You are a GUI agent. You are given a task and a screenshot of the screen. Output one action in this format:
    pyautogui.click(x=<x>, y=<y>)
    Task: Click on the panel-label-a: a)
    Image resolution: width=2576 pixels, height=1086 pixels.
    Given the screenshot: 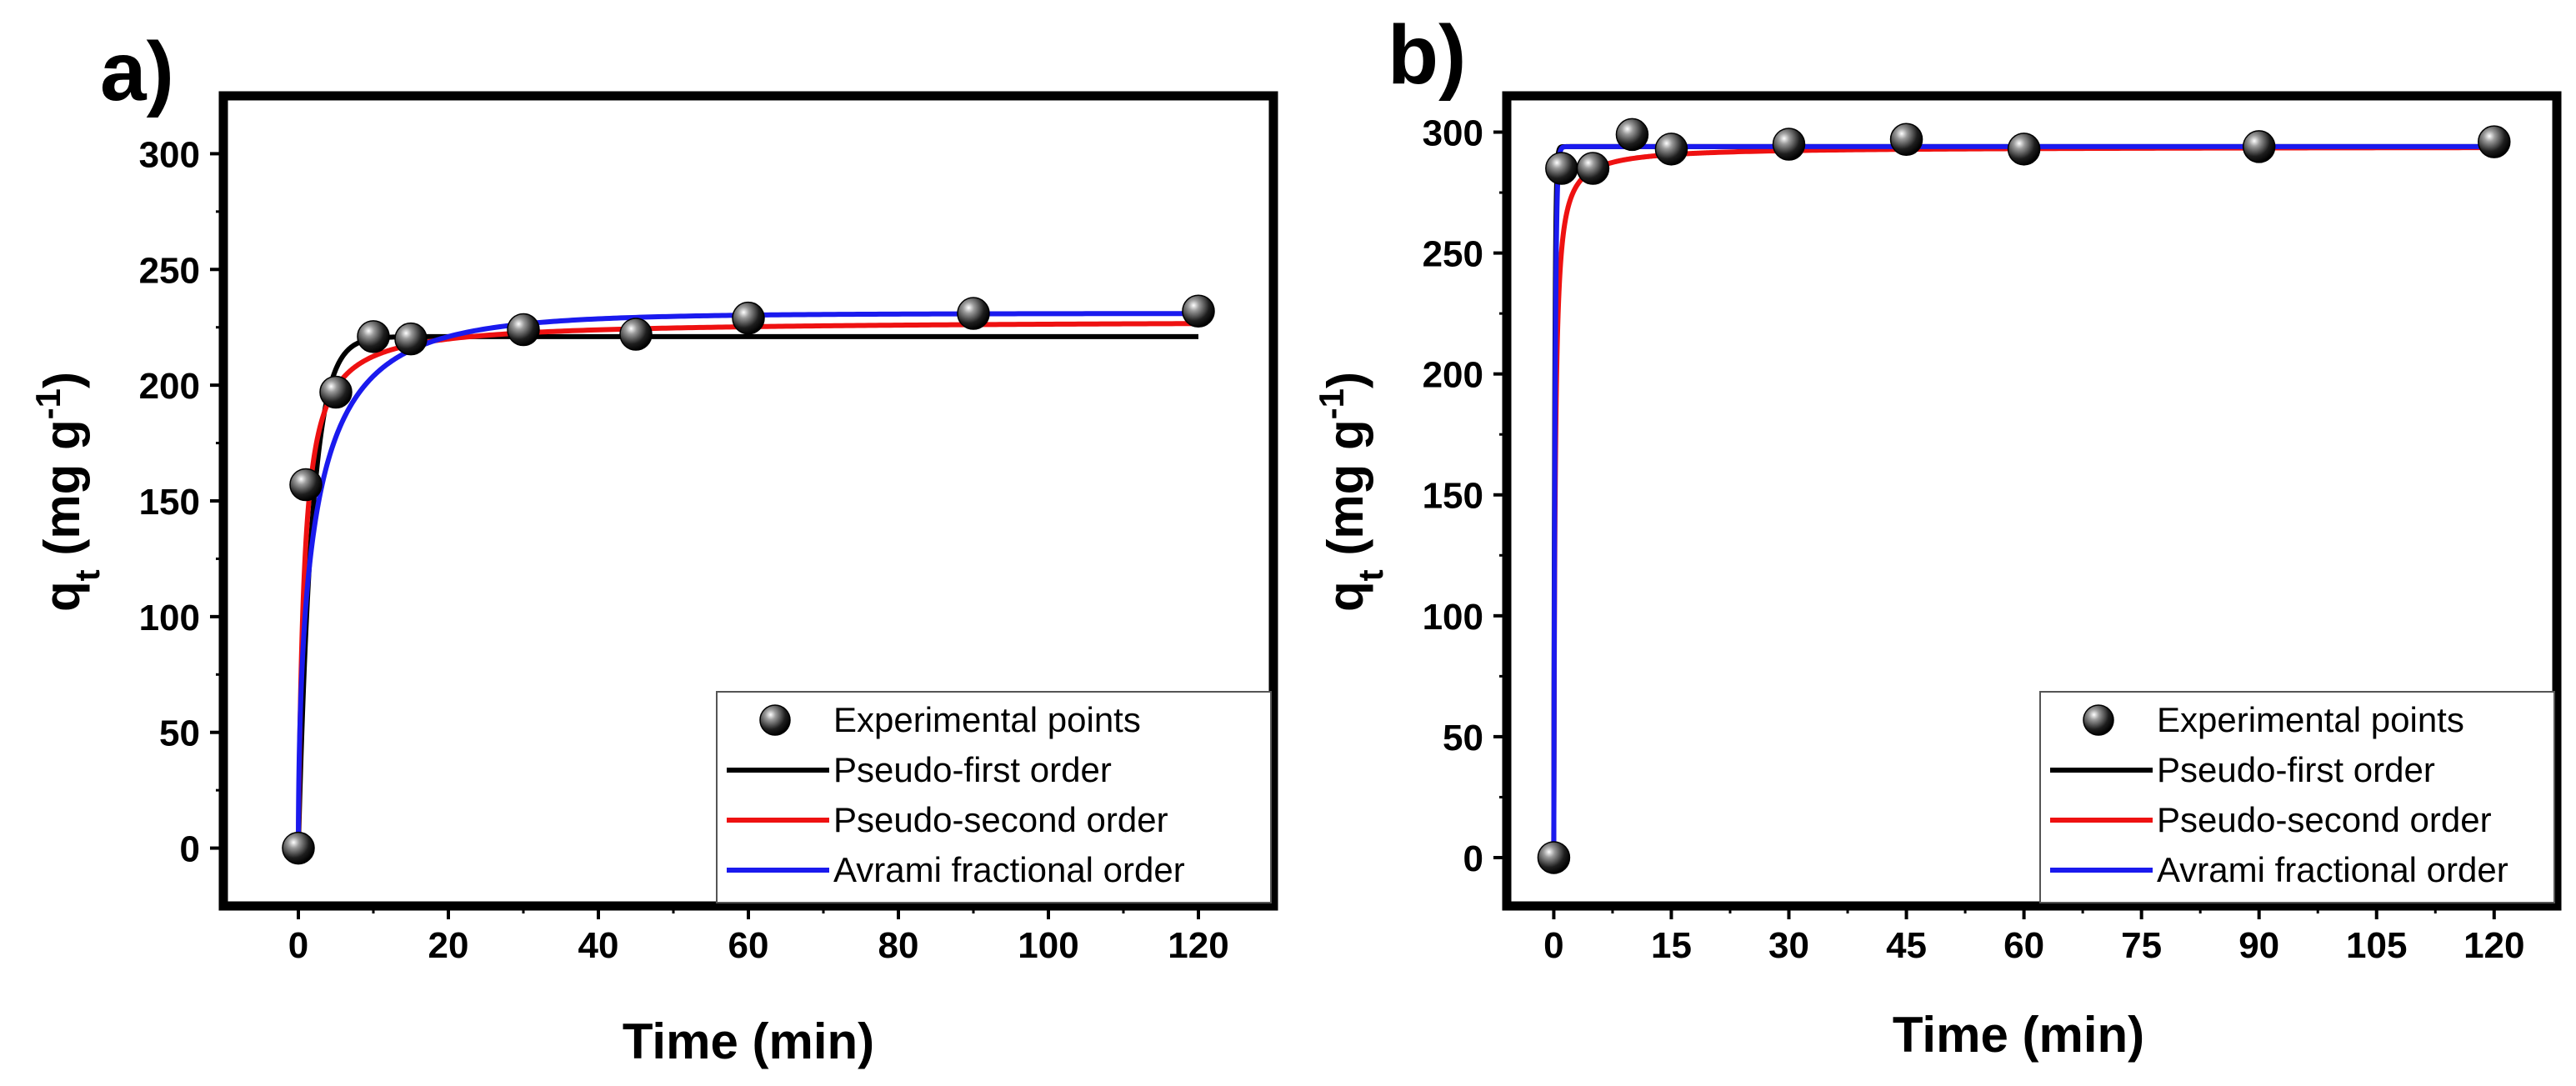 What is the action you would take?
    pyautogui.click(x=137, y=72)
    